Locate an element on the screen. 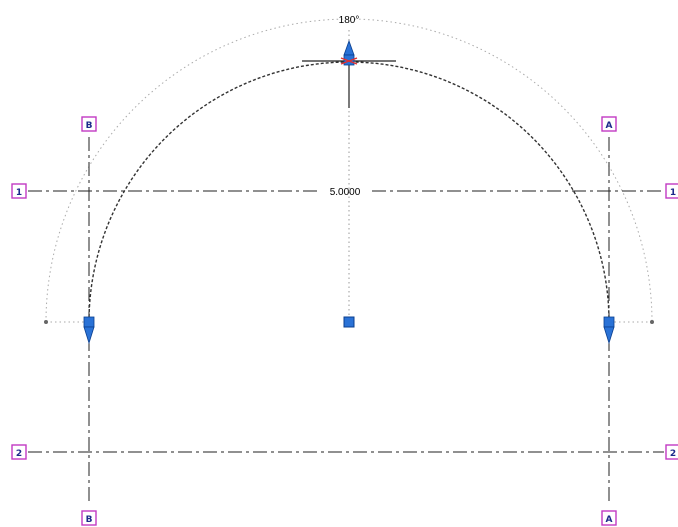  left-end-grip-icon is located at coordinates (89, 330).